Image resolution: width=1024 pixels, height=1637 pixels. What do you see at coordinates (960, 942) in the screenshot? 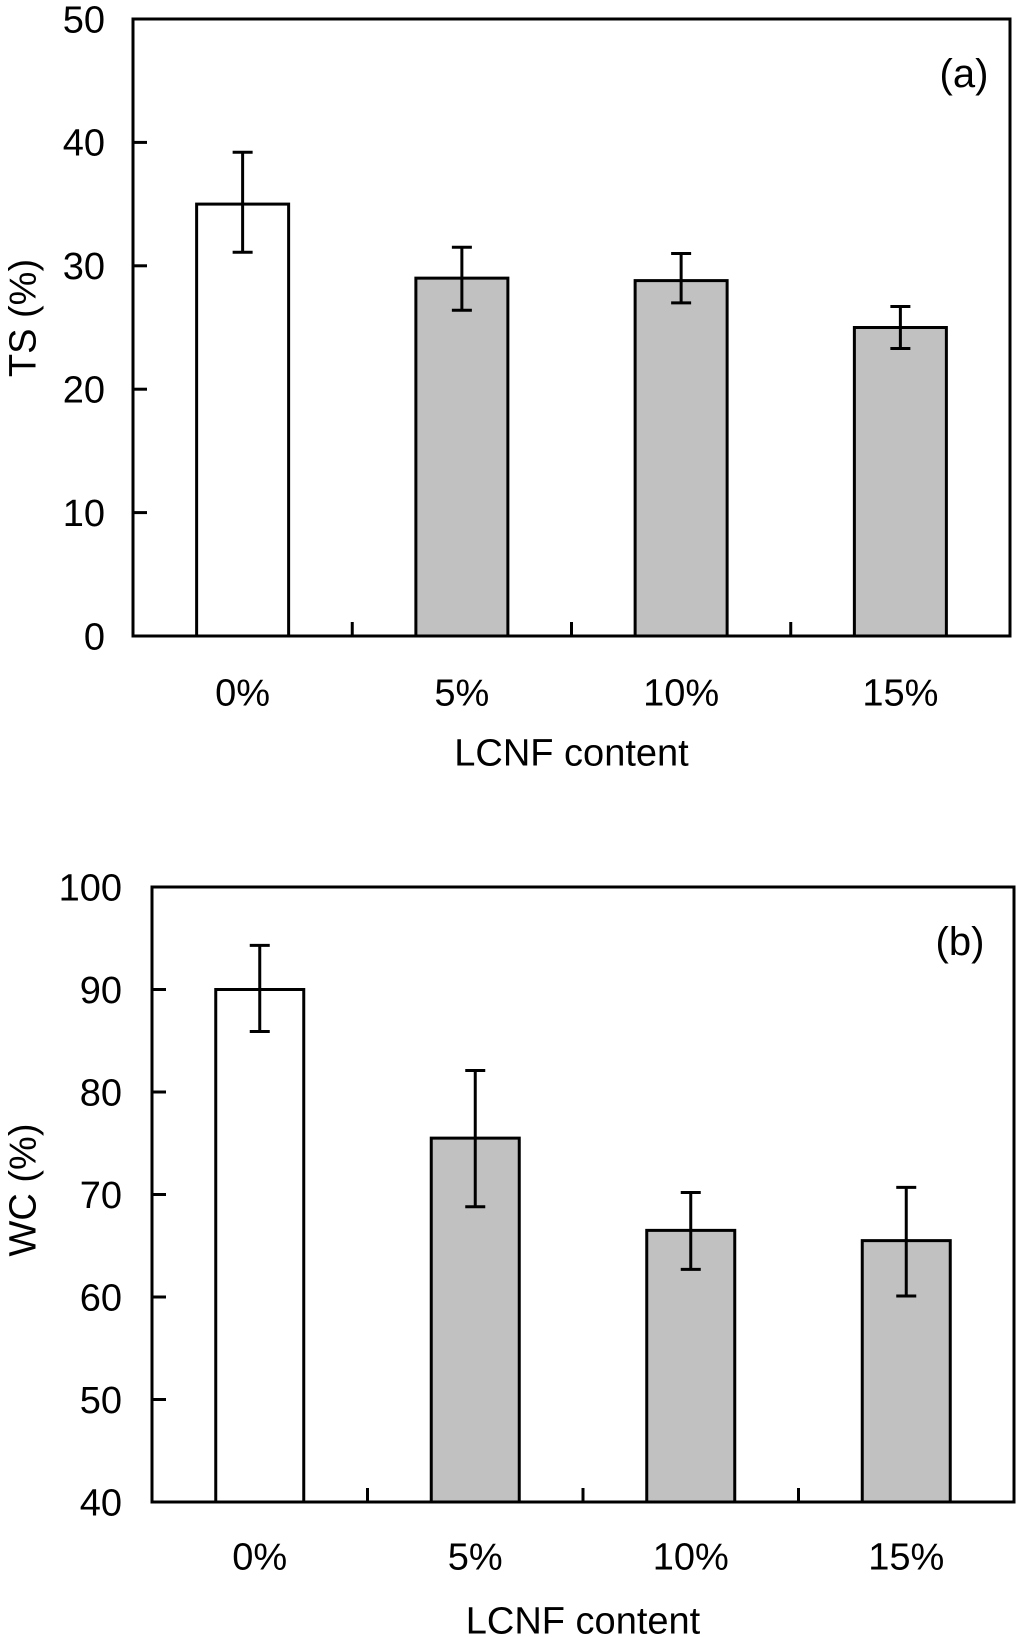
I see `panel-label: (b)` at bounding box center [960, 942].